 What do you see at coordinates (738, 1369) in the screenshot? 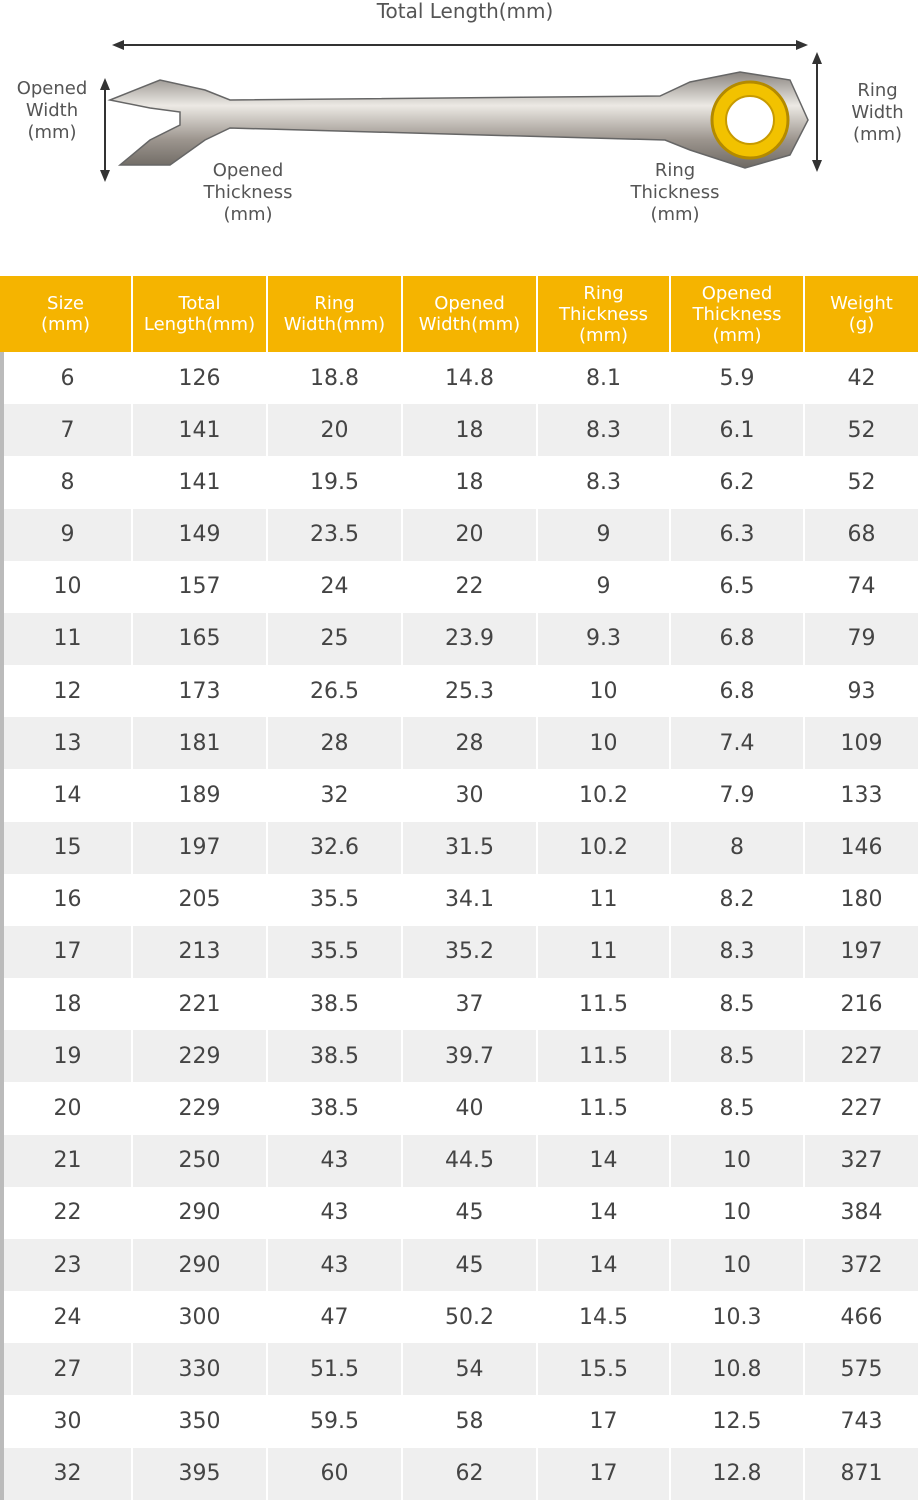
I see `table-cell: 10.8` at bounding box center [738, 1369].